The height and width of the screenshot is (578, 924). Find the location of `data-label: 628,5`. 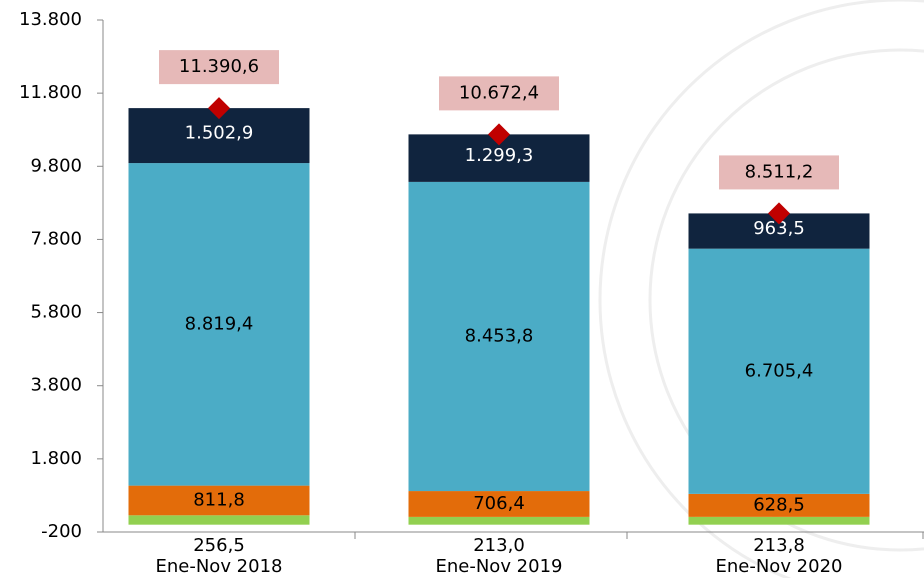

data-label: 628,5 is located at coordinates (779, 504).